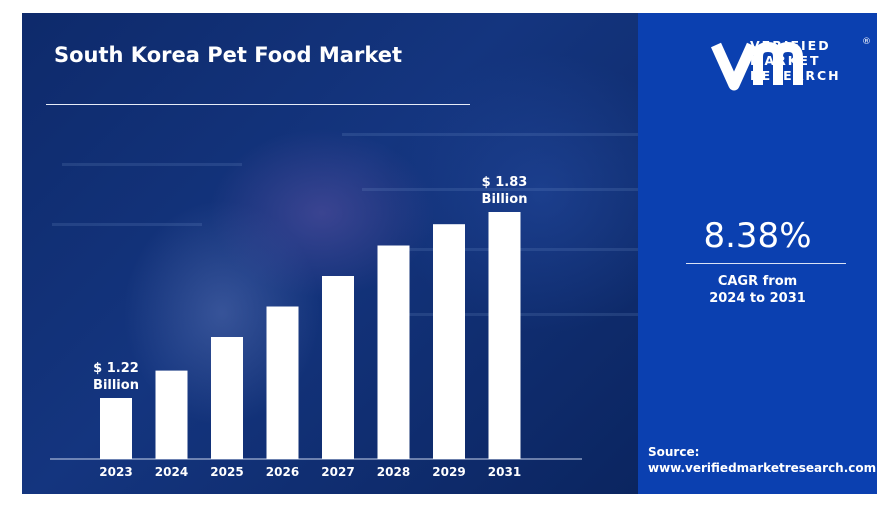 Image resolution: width=895 pixels, height=508 pixels. What do you see at coordinates (757, 290) in the screenshot?
I see `cagr-label: CAGR from 2024 to 2031` at bounding box center [757, 290].